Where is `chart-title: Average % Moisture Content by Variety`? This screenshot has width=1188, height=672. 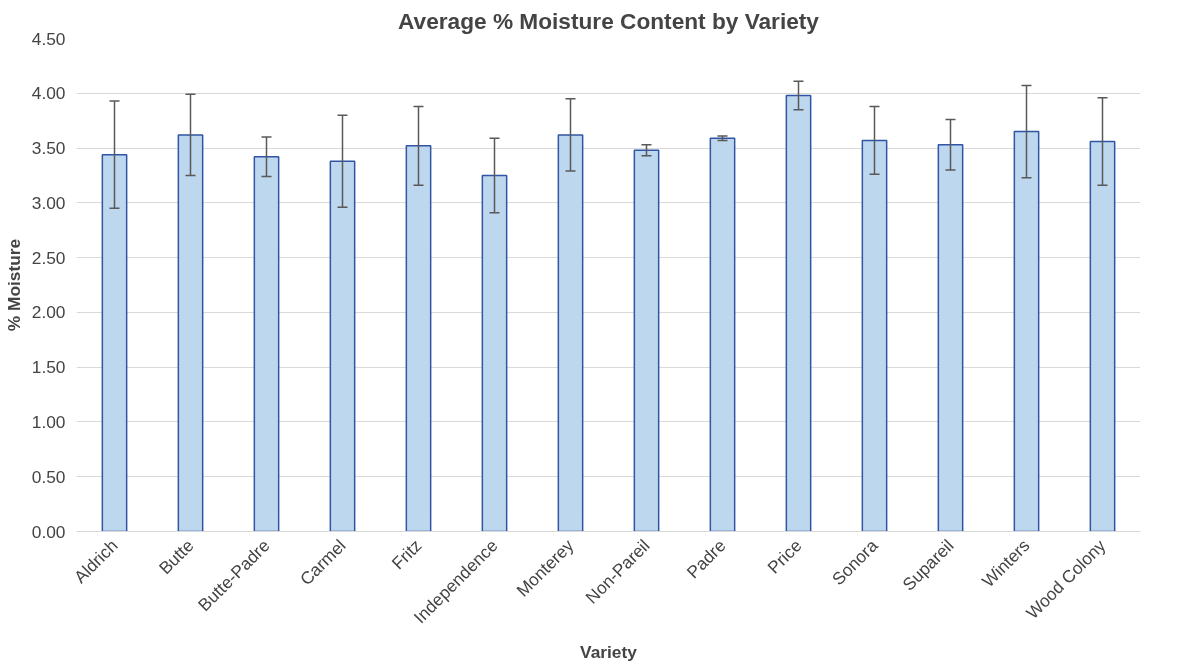 chart-title: Average % Moisture Content by Variety is located at coordinates (609, 20).